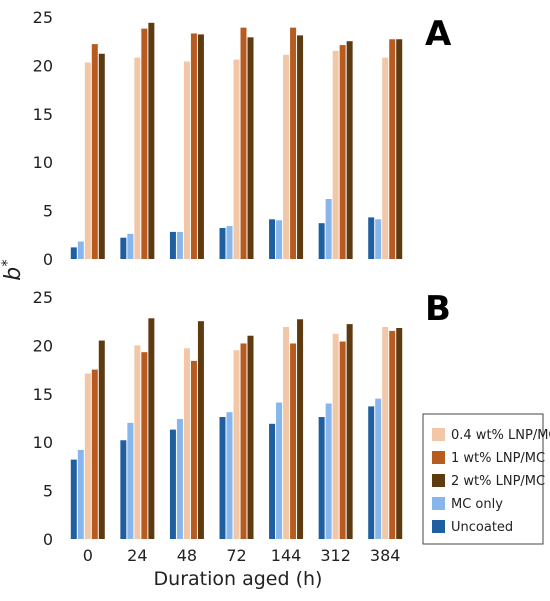  I want to click on panel-b-letter: B, so click(438, 309).